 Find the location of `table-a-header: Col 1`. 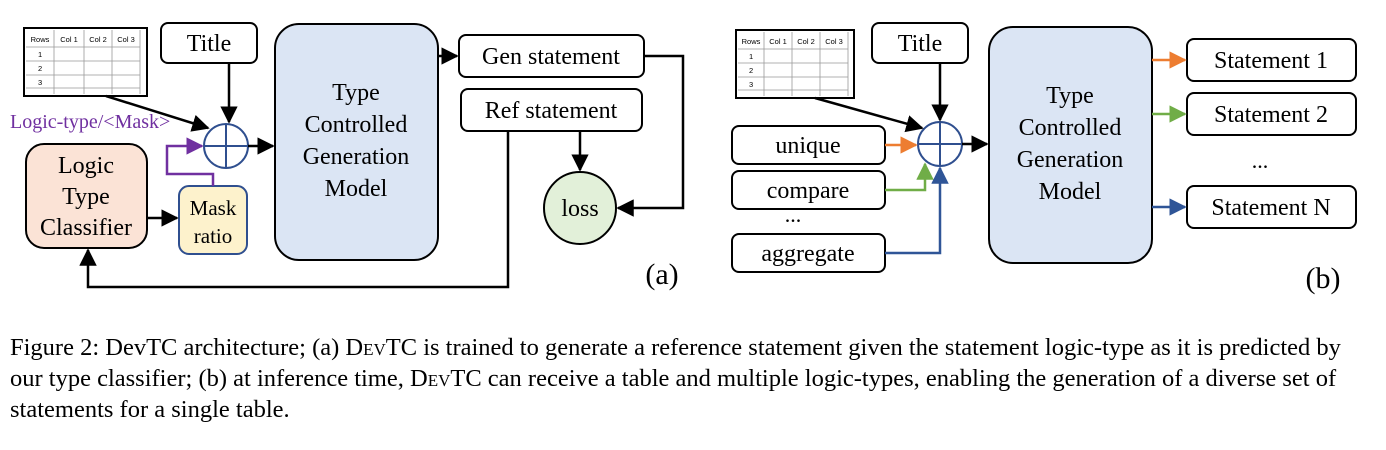

table-a-header: Col 1 is located at coordinates (69, 39).